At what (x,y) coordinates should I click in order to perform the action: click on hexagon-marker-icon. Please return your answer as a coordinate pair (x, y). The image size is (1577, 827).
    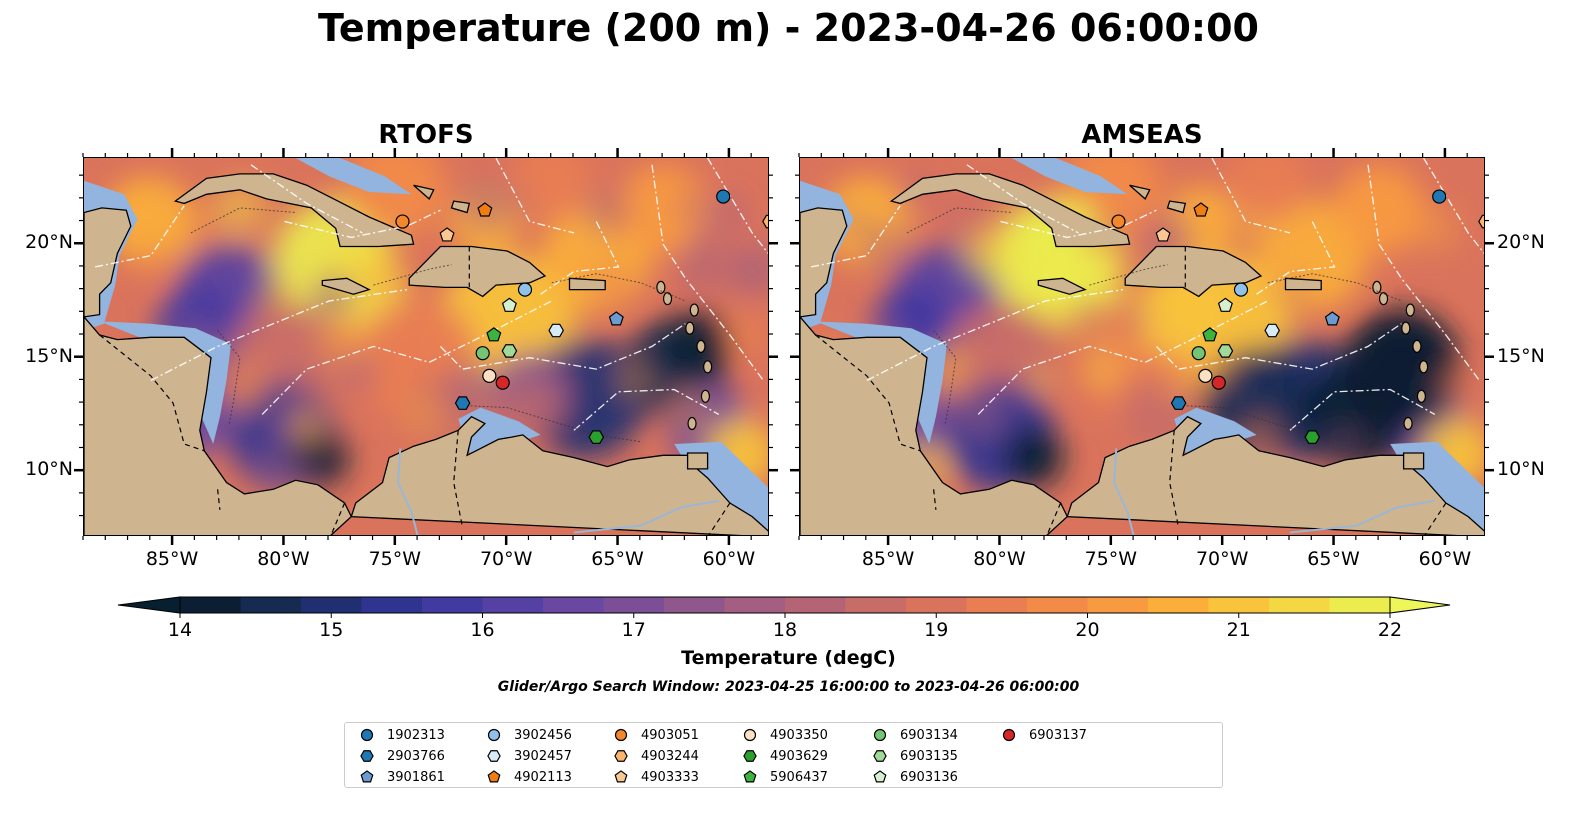
    Looking at the image, I should click on (494, 756).